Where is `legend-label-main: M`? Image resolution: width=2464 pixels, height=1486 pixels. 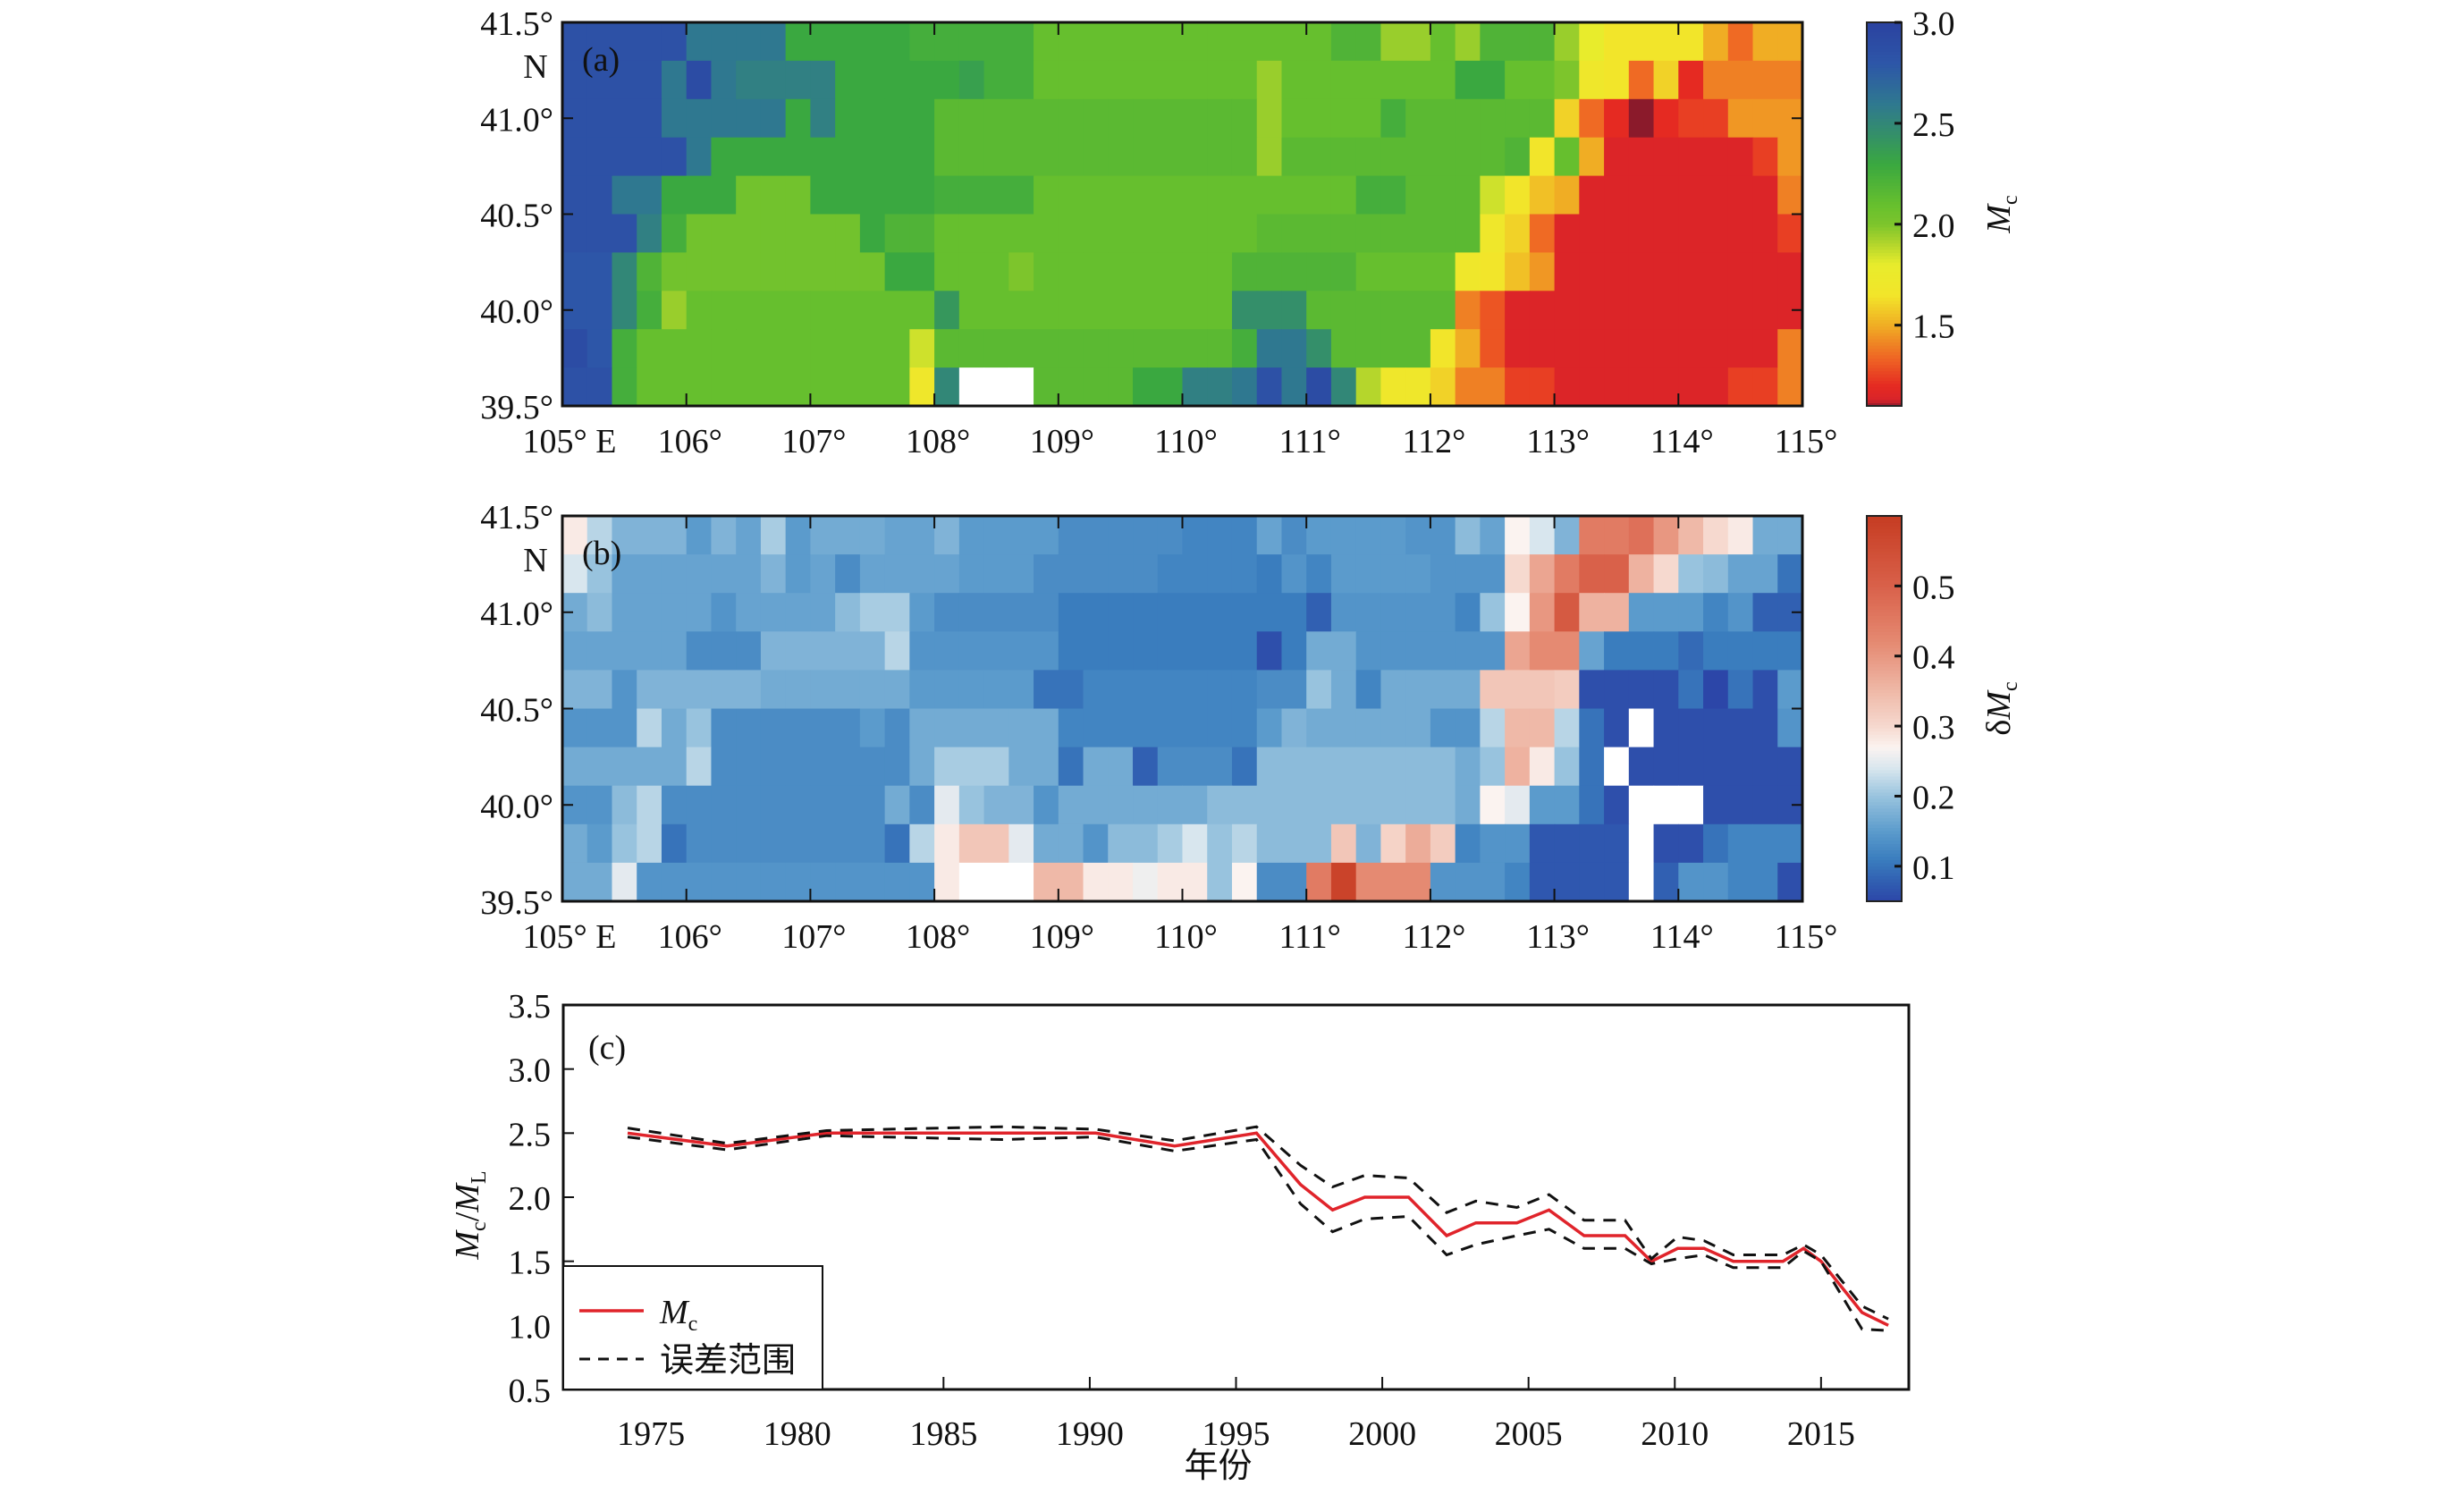 legend-label-main: M is located at coordinates (674, 1312).